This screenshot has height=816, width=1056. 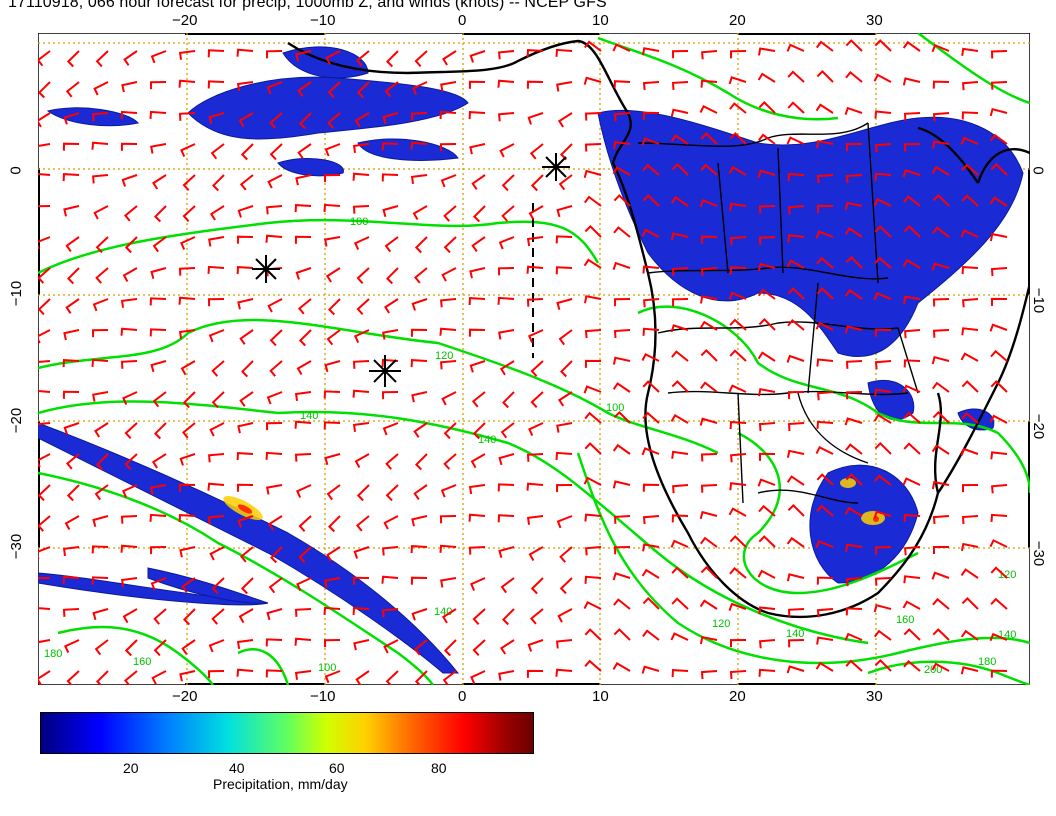 What do you see at coordinates (287, 733) in the screenshot?
I see `precipitation-colorbar` at bounding box center [287, 733].